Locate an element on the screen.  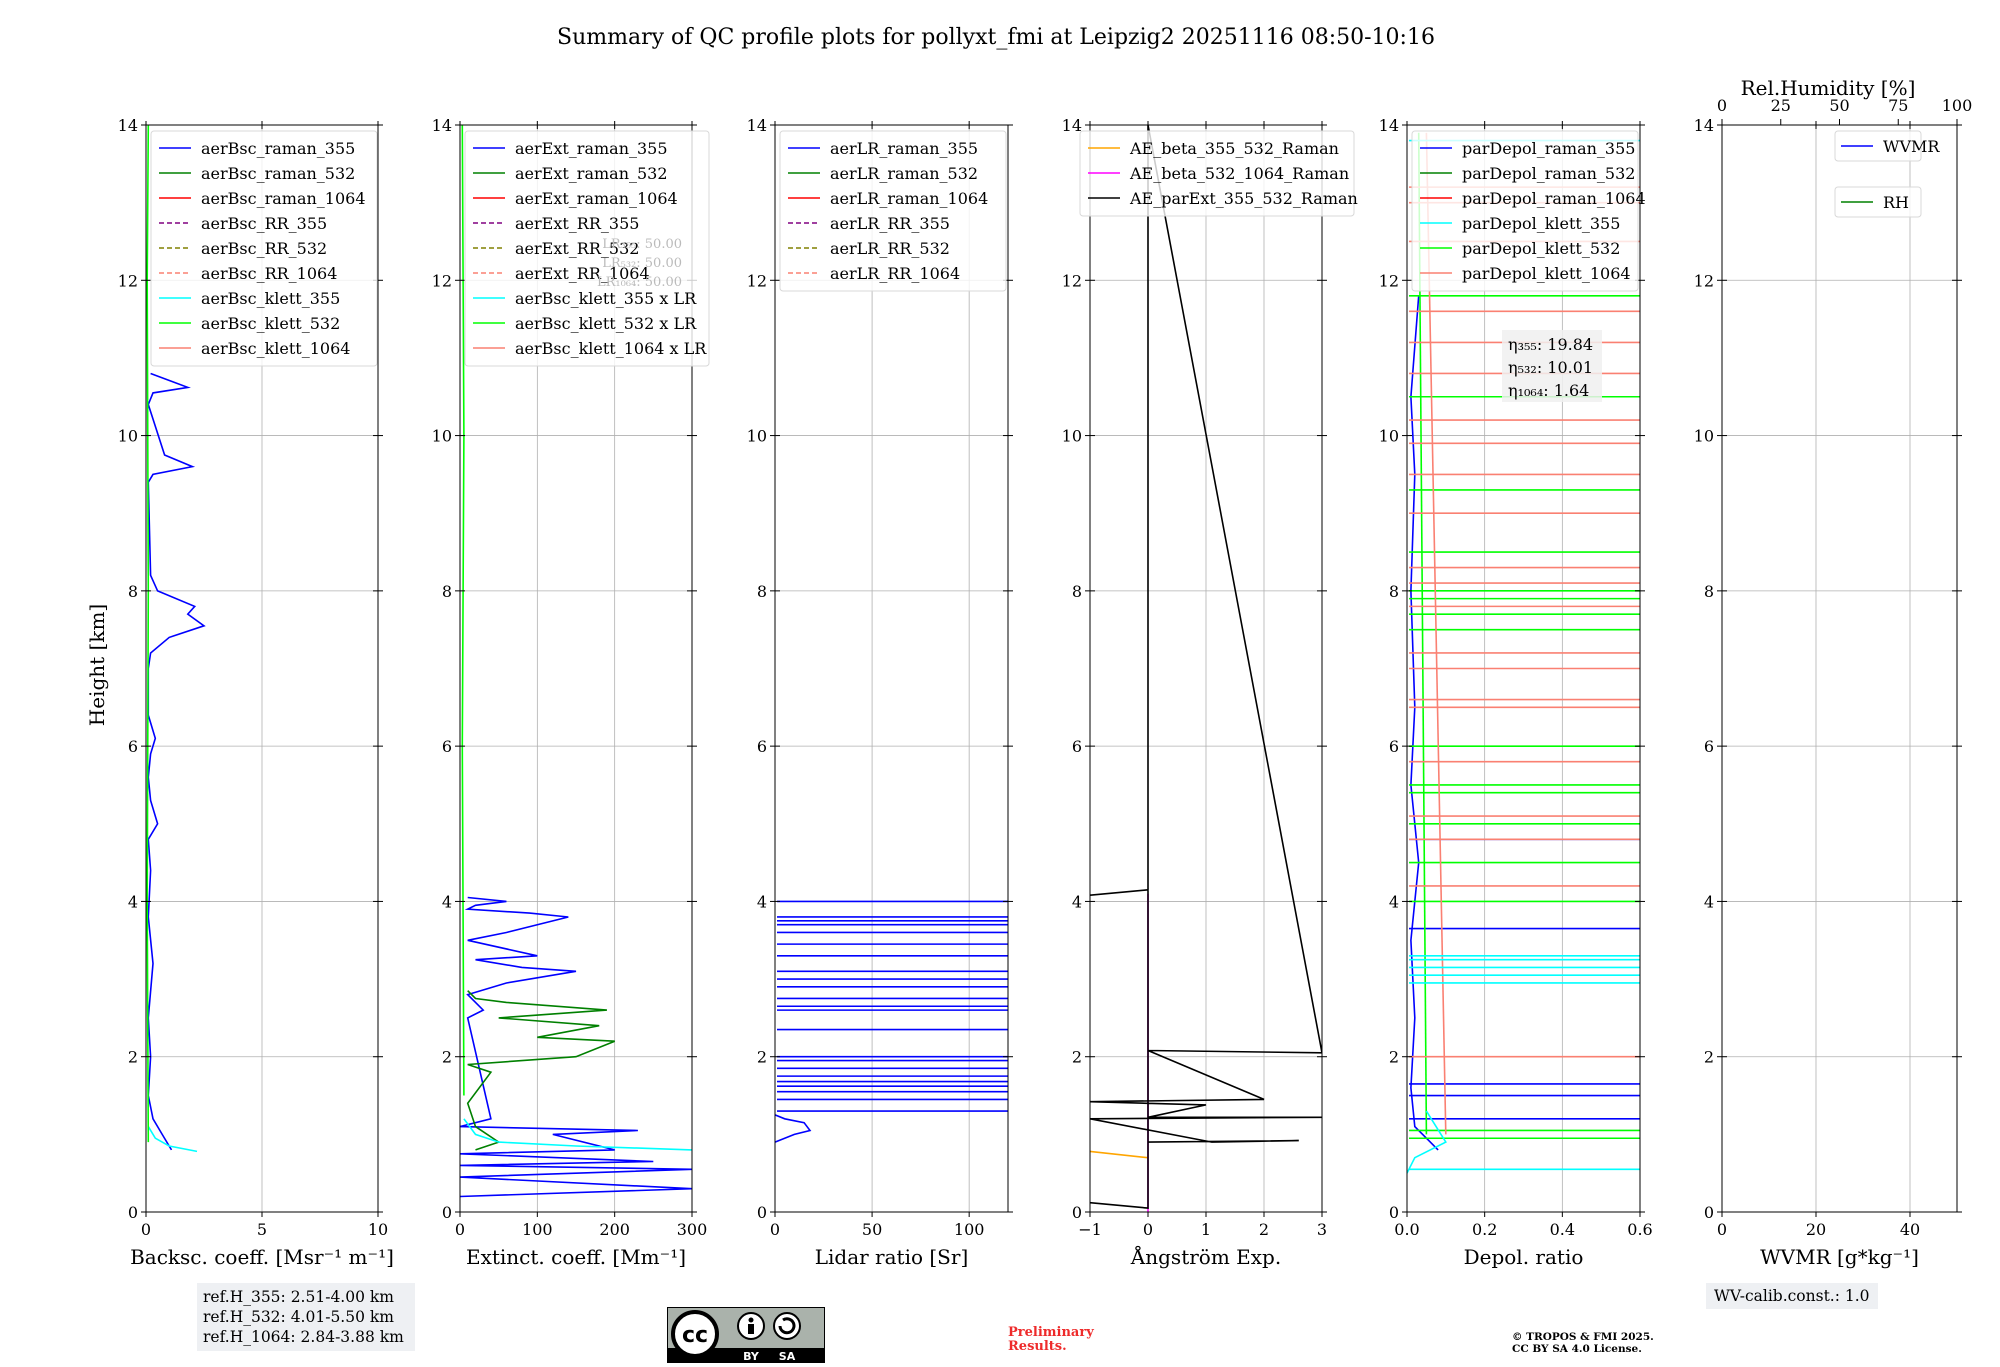
x-axis-label: Depol. ratio is located at coordinates (1524, 1257).